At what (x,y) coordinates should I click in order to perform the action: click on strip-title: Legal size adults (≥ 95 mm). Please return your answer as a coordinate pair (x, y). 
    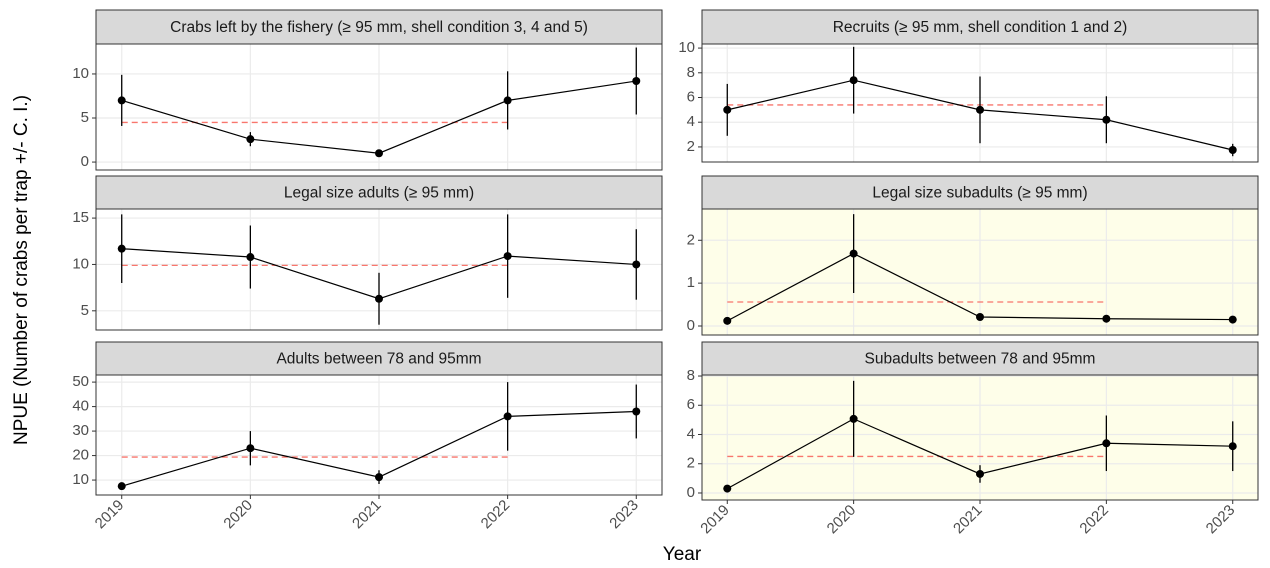
    Looking at the image, I should click on (379, 193).